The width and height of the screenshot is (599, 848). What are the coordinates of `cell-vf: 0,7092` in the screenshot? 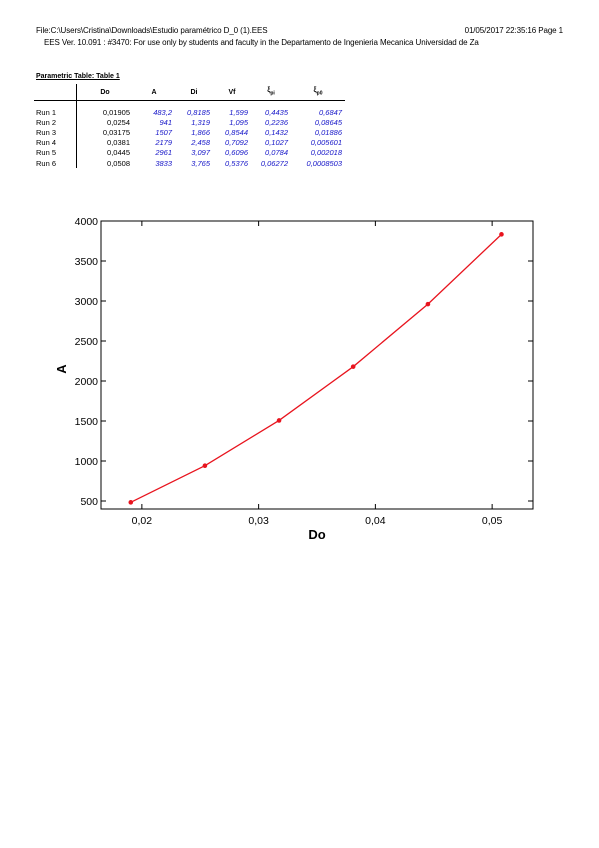 It's located at (236, 143).